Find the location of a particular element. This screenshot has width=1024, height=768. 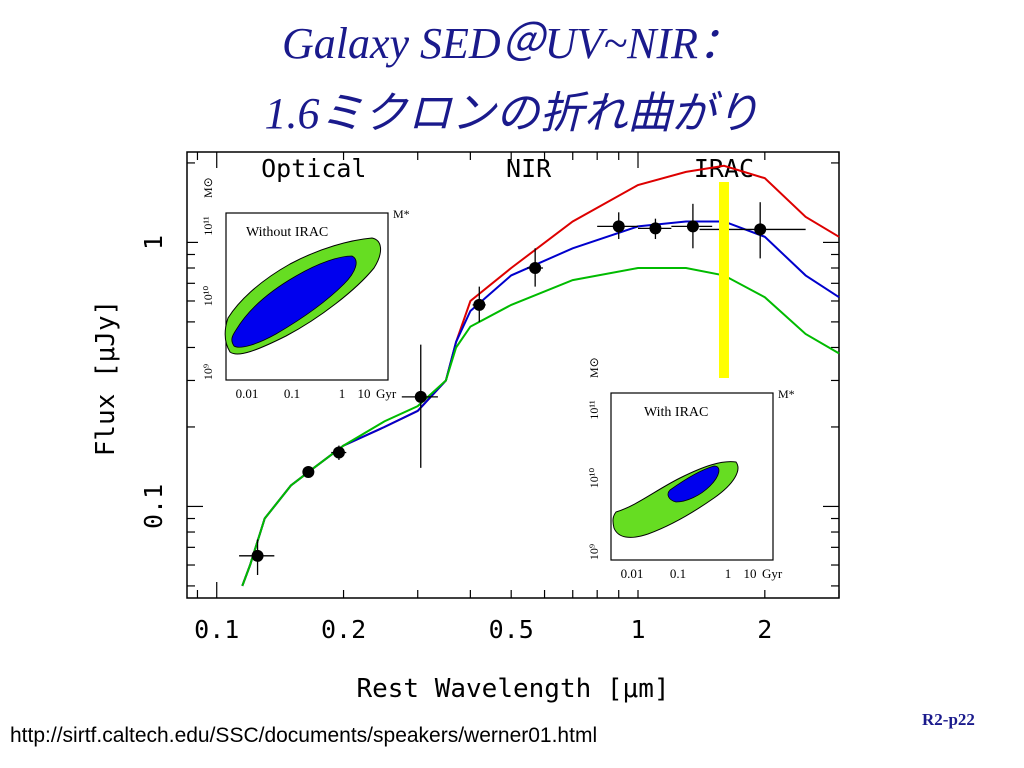

inset-with-ytick-9: 10⁹ is located at coordinates (594, 552).